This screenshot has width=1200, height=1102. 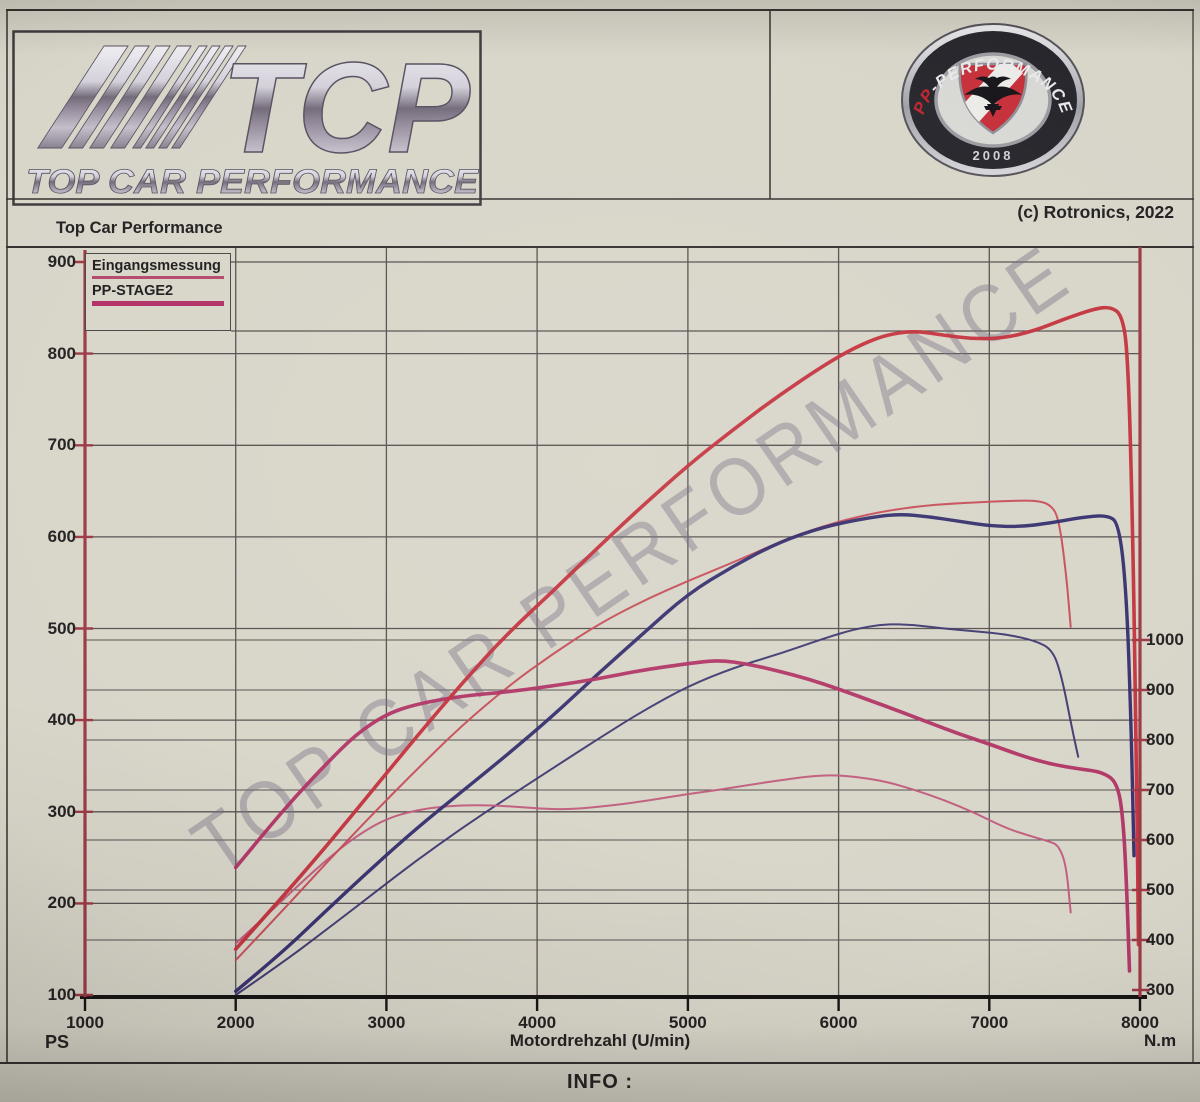 What do you see at coordinates (133, 290) in the screenshot?
I see `legend-item-label: PP-STAGE2` at bounding box center [133, 290].